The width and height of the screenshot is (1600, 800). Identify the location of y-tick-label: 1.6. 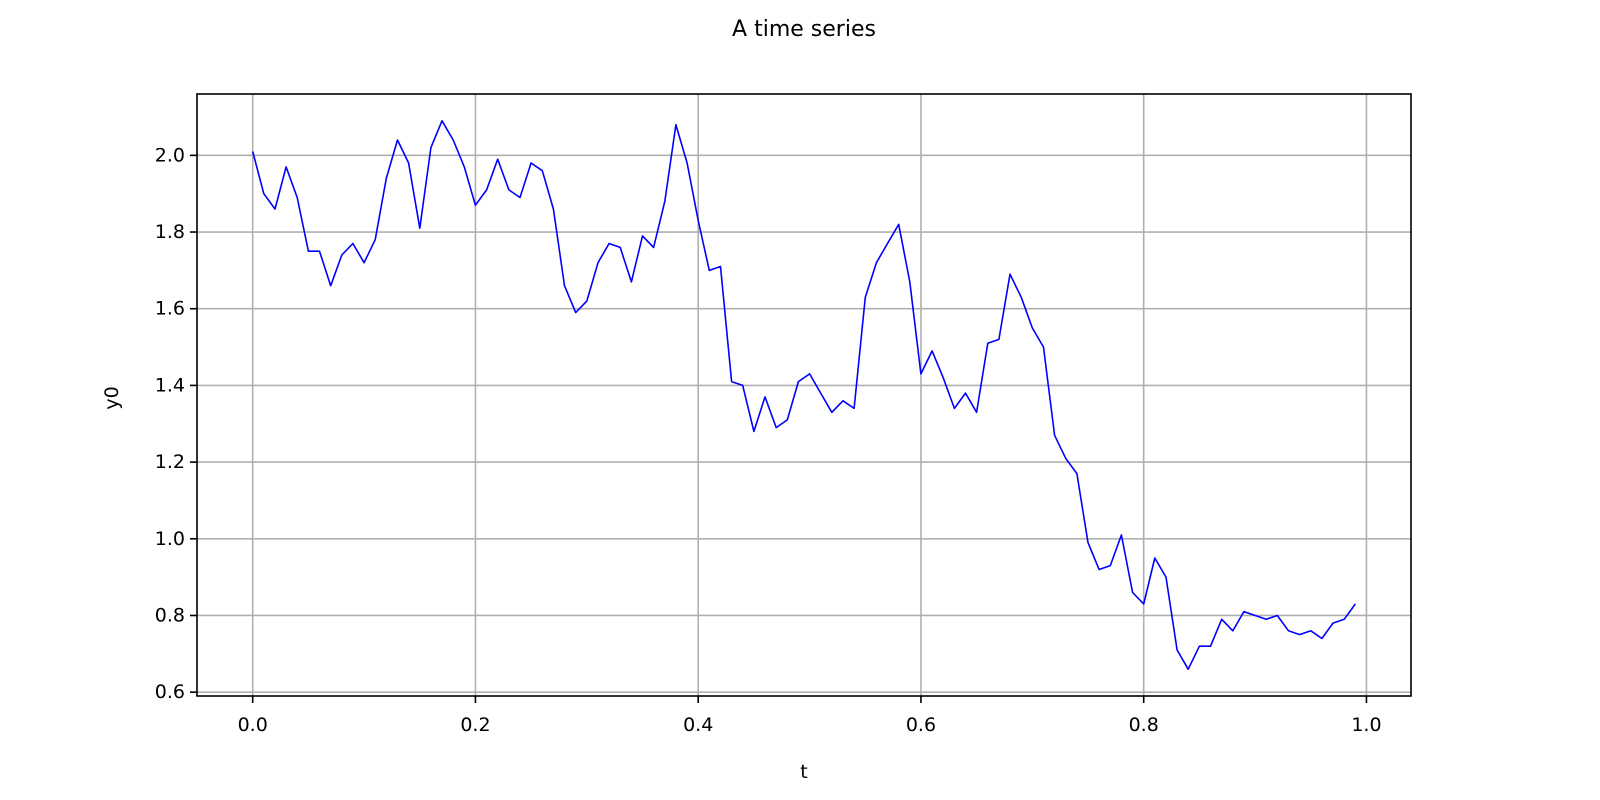
(170, 309).